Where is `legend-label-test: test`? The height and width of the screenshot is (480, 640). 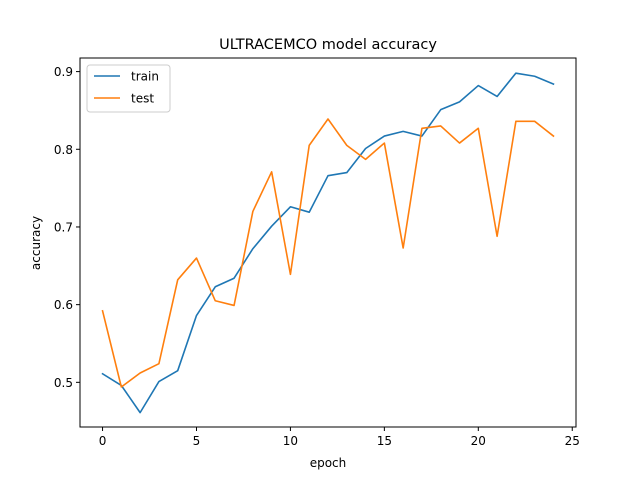 legend-label-test: test is located at coordinates (142, 99).